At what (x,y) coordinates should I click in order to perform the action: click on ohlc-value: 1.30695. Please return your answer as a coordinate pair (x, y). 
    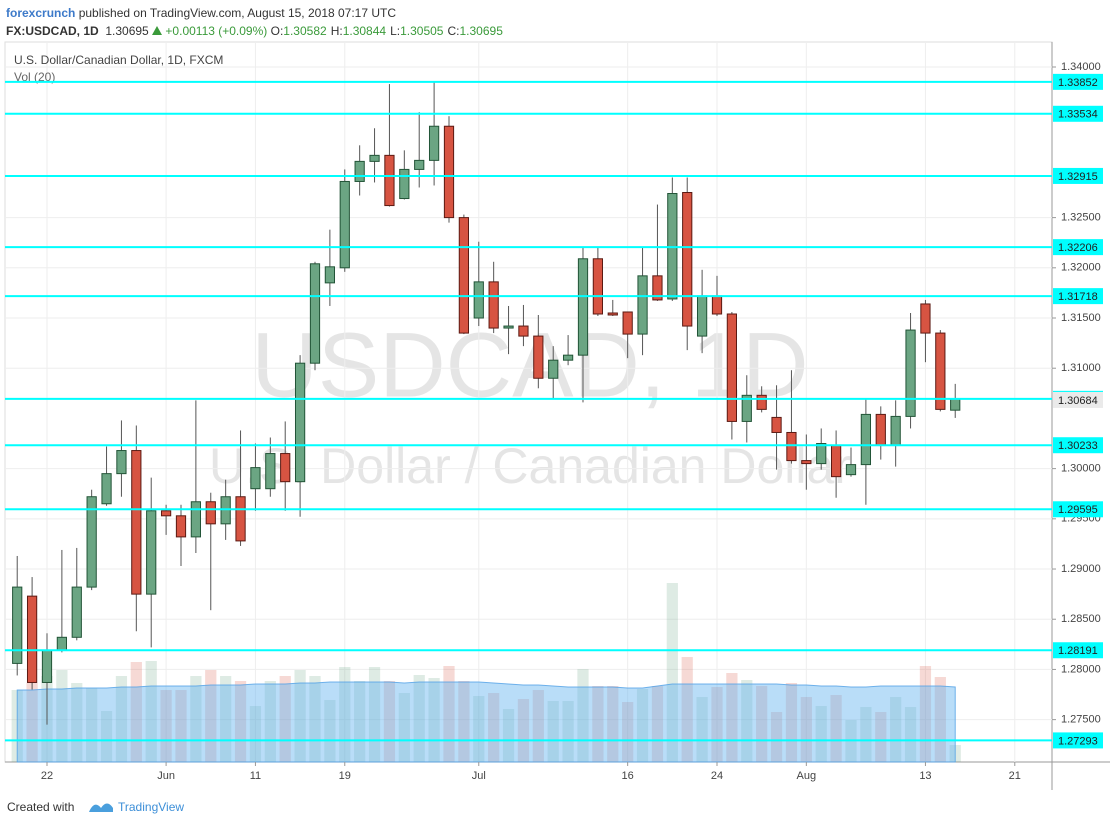
    Looking at the image, I should click on (481, 31).